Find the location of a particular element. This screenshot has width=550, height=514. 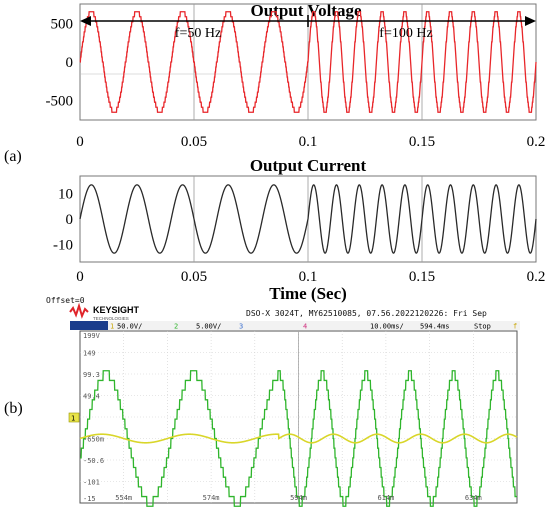

scope-run-state: Stop is located at coordinates (482, 327).